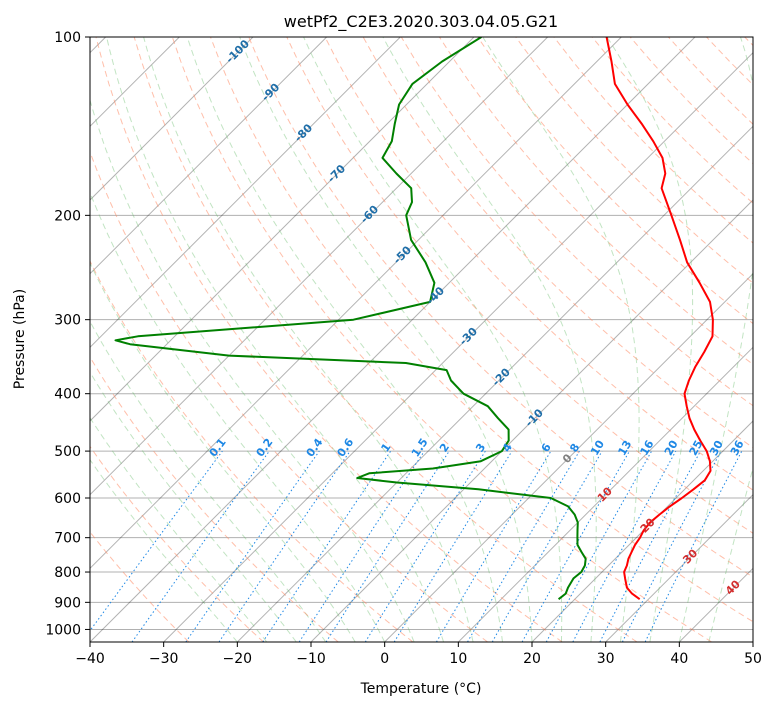 This screenshot has height=708, width=775. What do you see at coordinates (624, 448) in the screenshot?
I see `mixing-ratio-label: 13` at bounding box center [624, 448].